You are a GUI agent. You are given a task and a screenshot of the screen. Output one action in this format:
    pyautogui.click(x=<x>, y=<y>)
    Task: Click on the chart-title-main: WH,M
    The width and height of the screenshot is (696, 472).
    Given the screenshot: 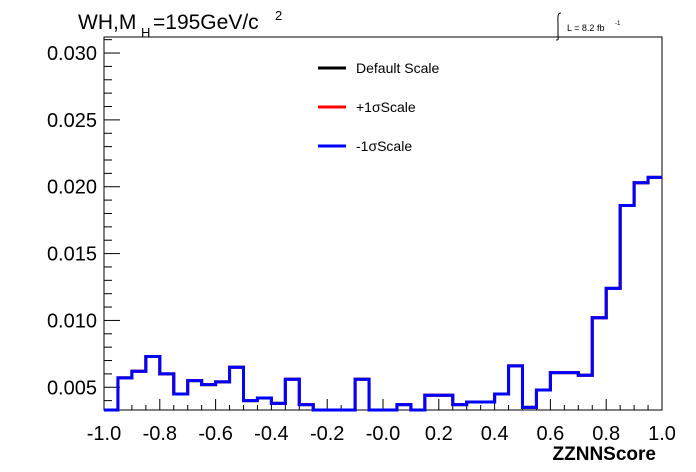 What is the action you would take?
    pyautogui.click(x=107, y=22)
    